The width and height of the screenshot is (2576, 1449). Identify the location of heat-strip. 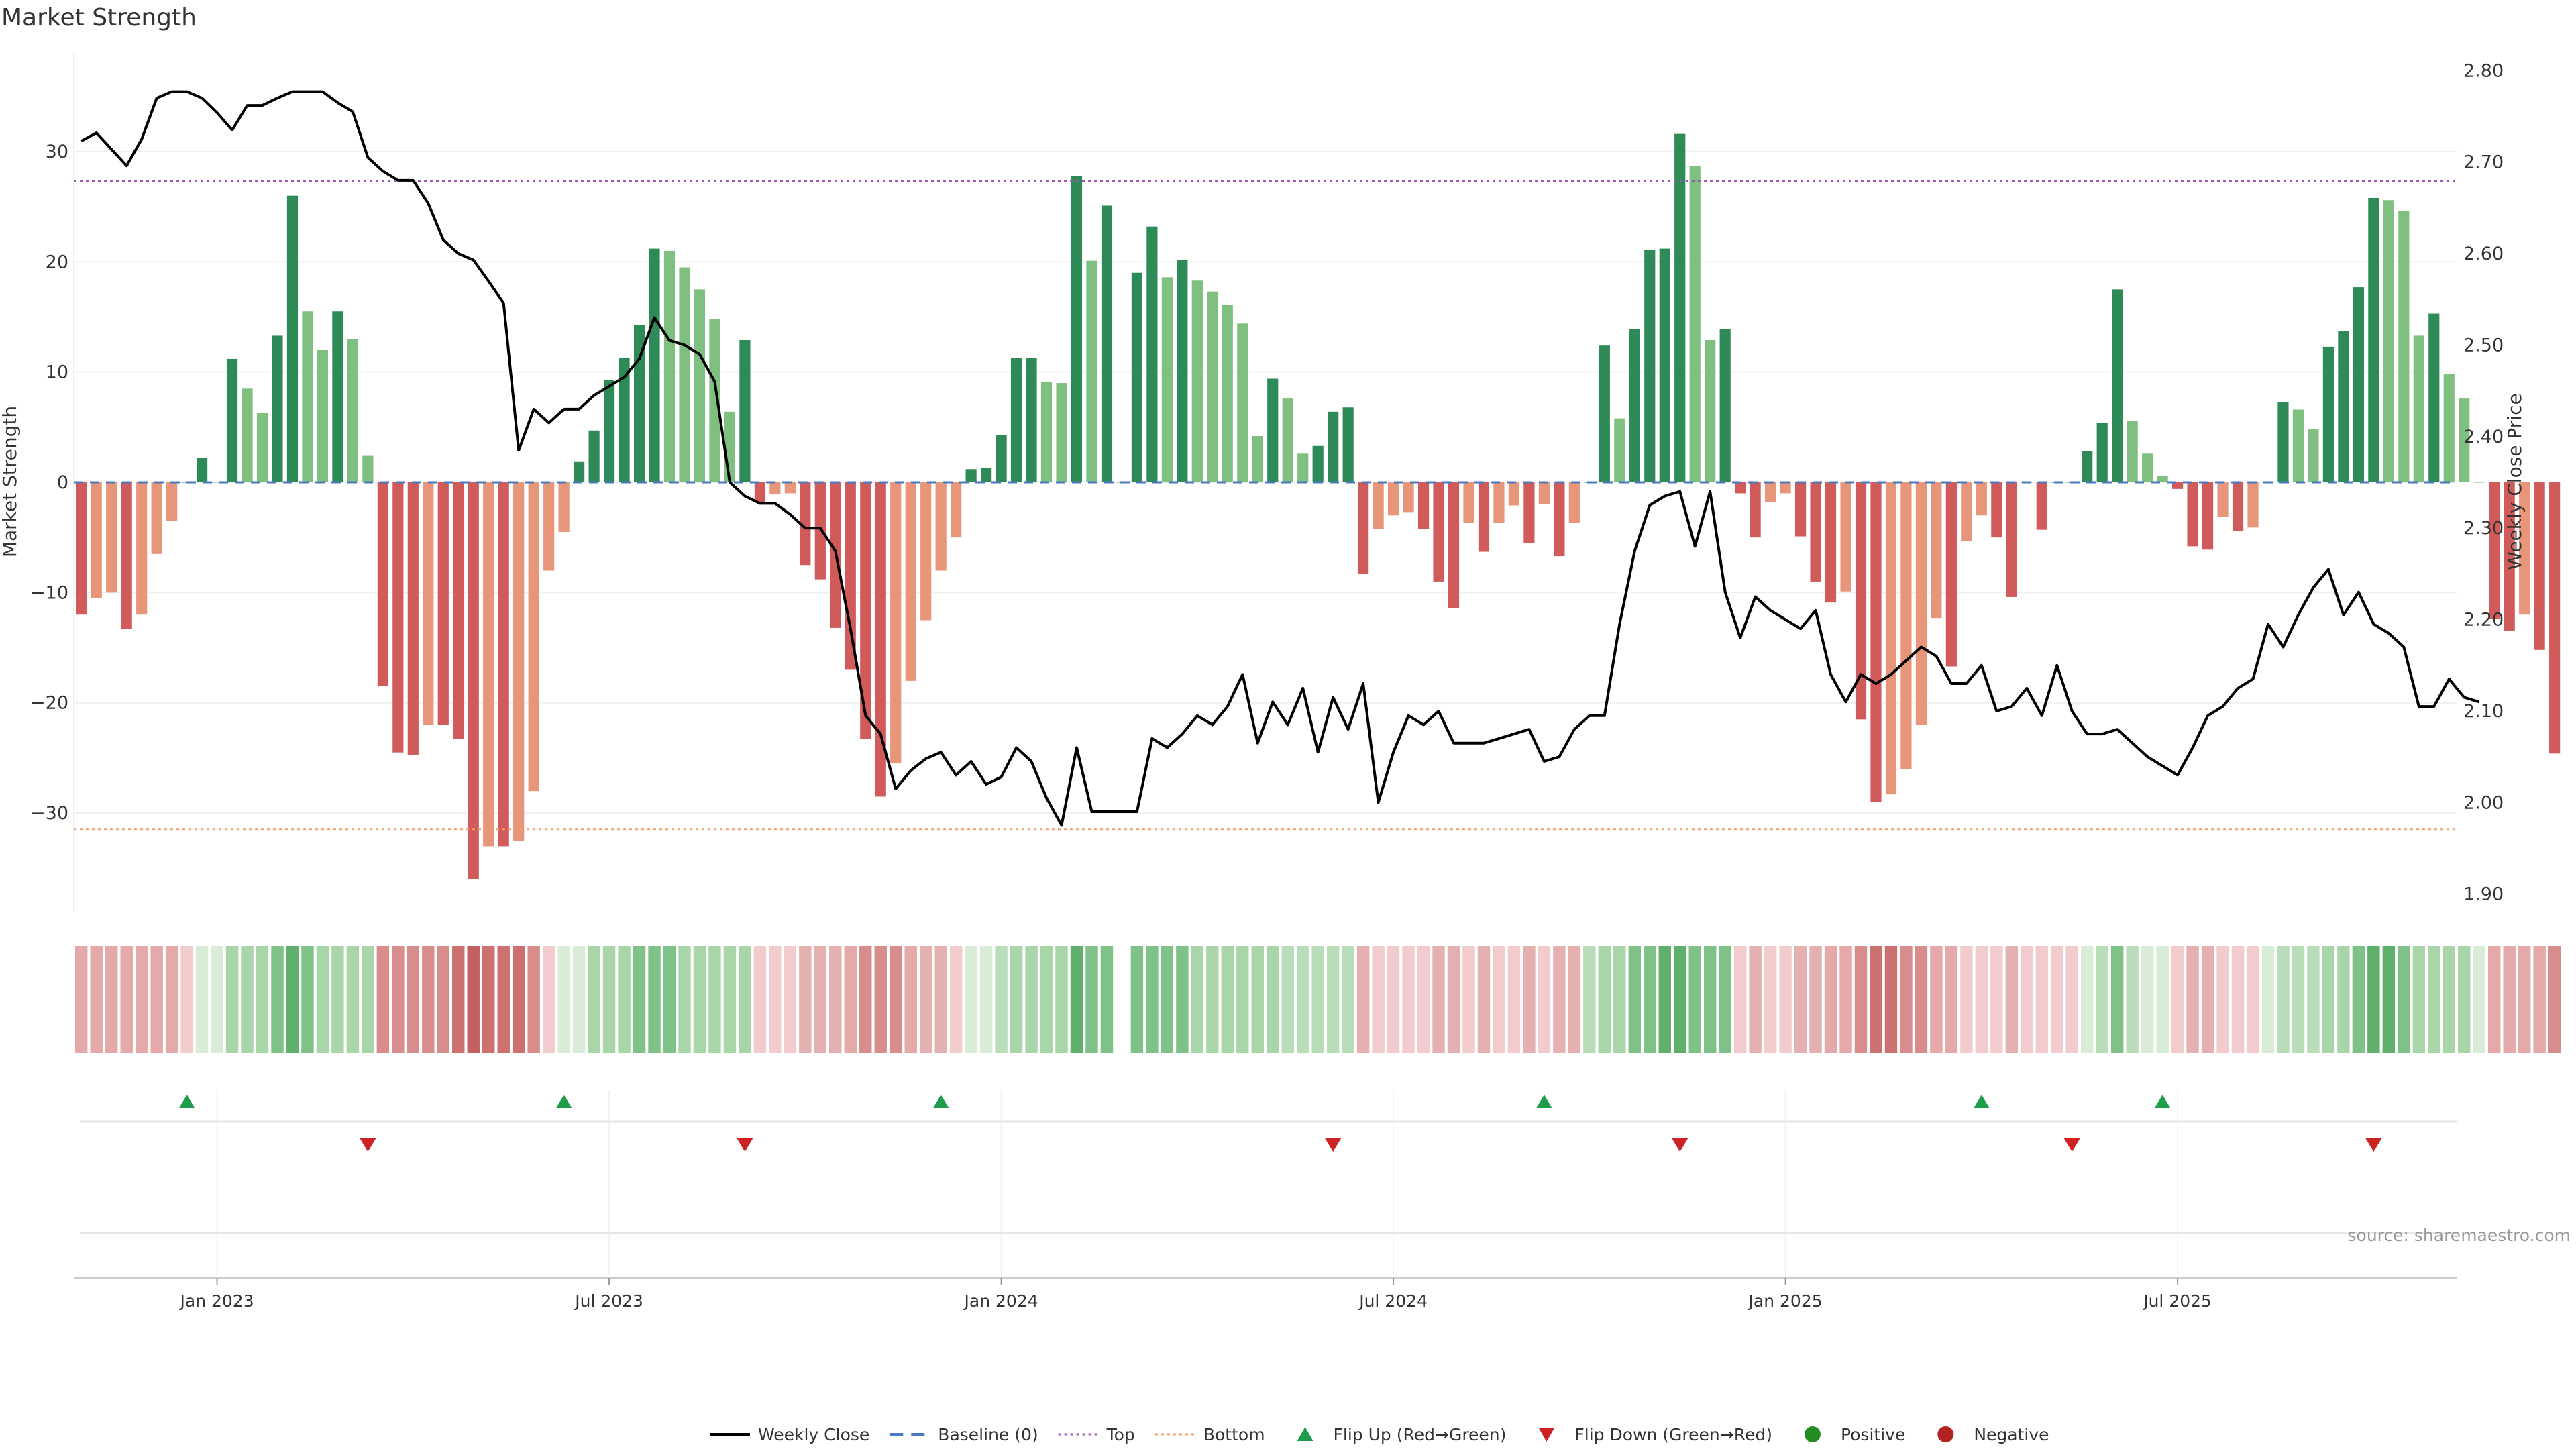
(1318, 999).